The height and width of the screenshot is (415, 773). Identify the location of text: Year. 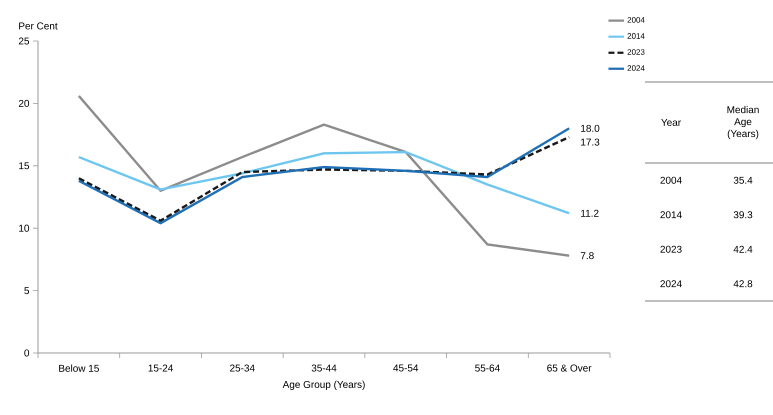
(671, 122).